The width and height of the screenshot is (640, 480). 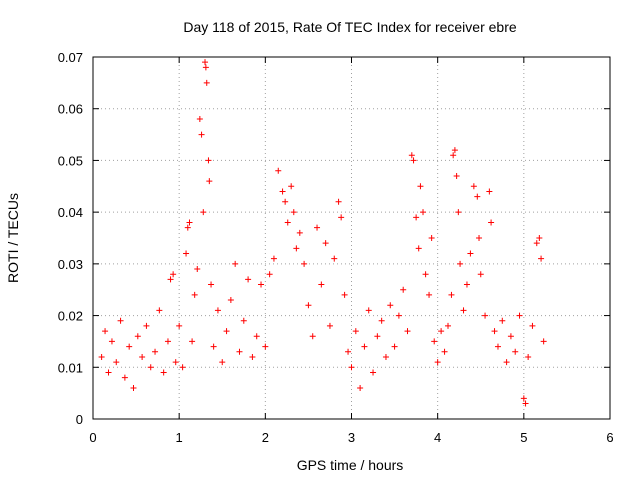 I want to click on x-tick-label: 3, so click(x=351, y=437).